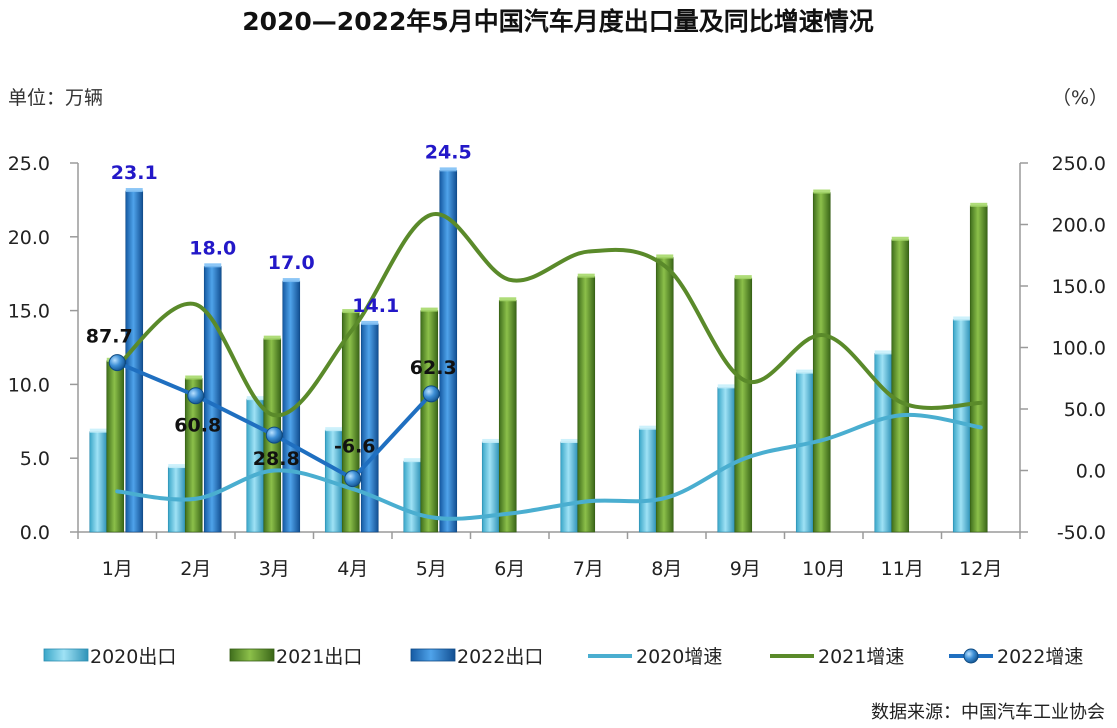 Image resolution: width=1117 pixels, height=728 pixels. What do you see at coordinates (900, 238) in the screenshot?
I see `bar-cap-2021出口-11月` at bounding box center [900, 238].